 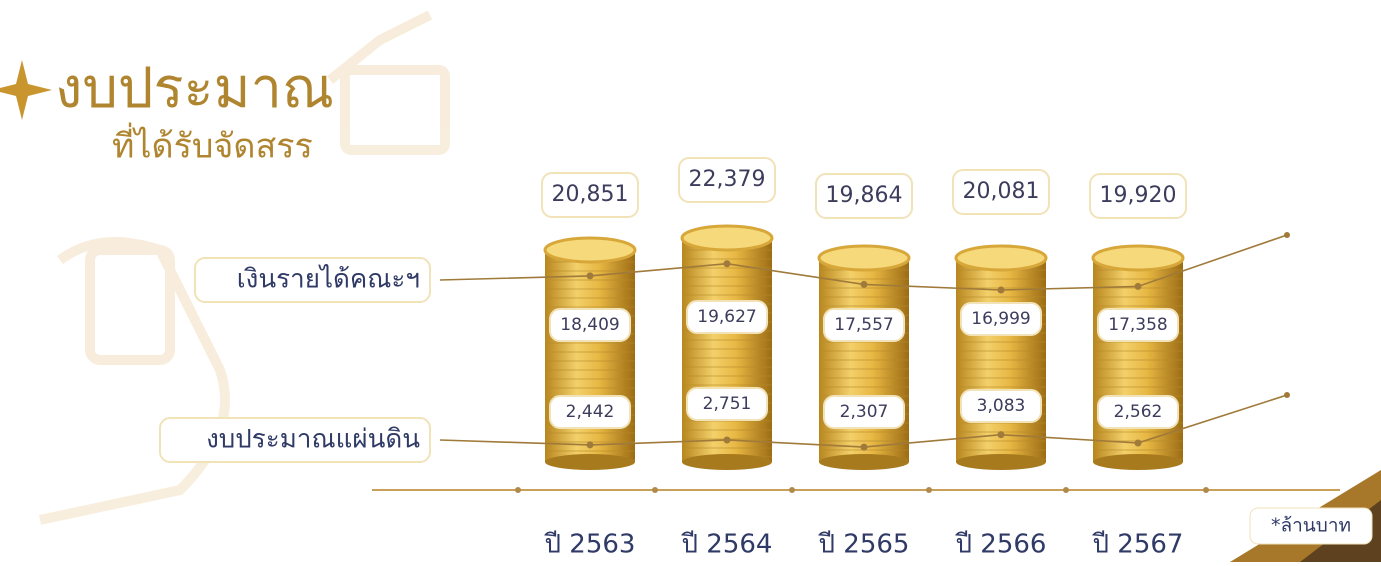 I want to click on value-label: 2,442, so click(x=590, y=412).